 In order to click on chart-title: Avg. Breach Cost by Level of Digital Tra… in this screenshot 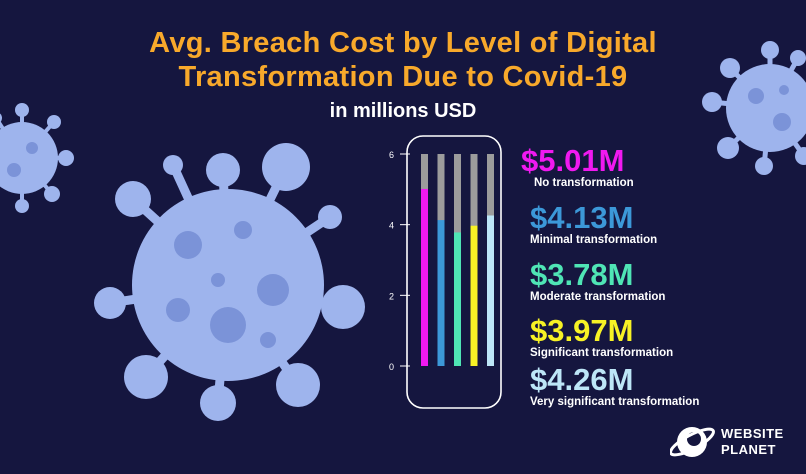, I will do `click(403, 60)`.